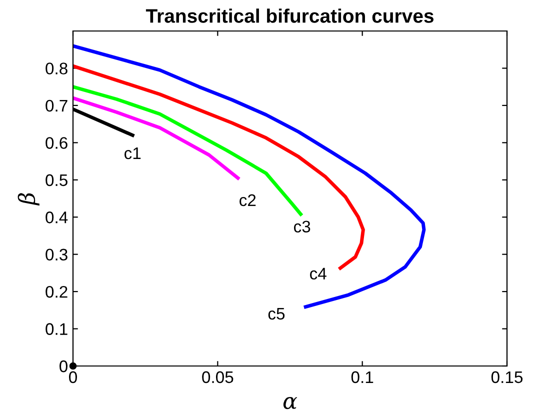  What do you see at coordinates (57, 143) in the screenshot?
I see `y-tick-label: 0.6` at bounding box center [57, 143].